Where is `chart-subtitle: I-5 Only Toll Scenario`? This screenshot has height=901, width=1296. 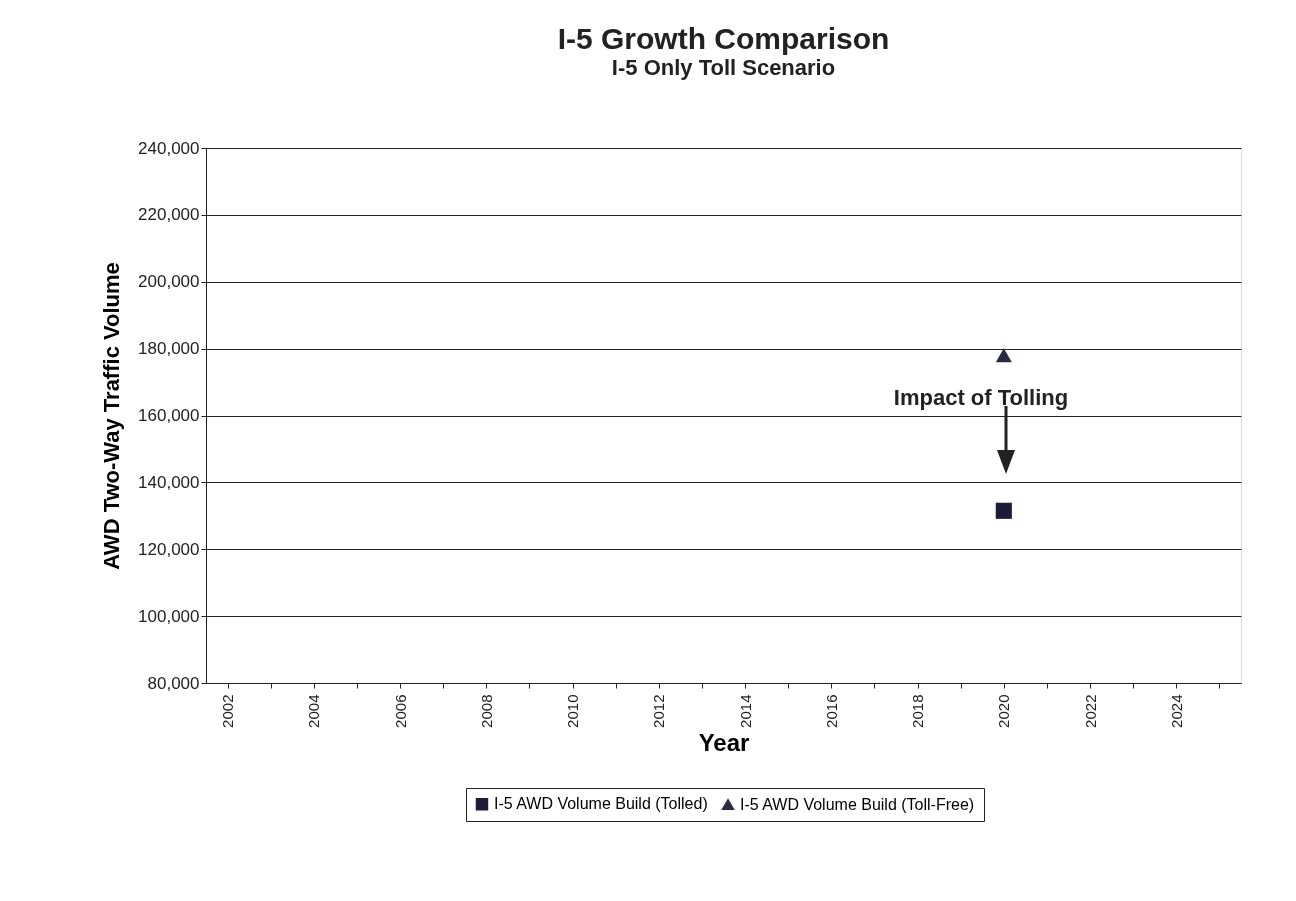 chart-subtitle: I-5 Only Toll Scenario is located at coordinates (723, 67).